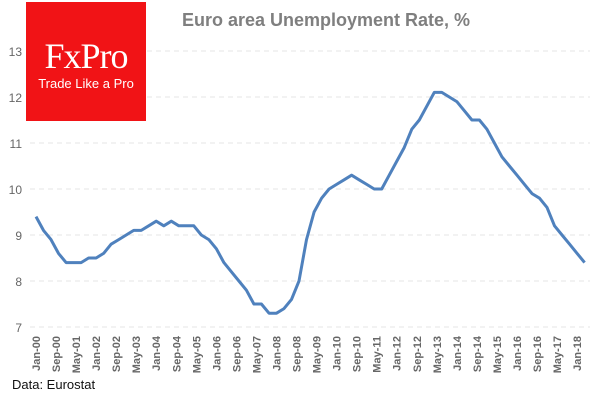 The height and width of the screenshot is (400, 600). Describe the element at coordinates (338, 353) in the screenshot. I see `x-tick-label: Jan-10` at that location.